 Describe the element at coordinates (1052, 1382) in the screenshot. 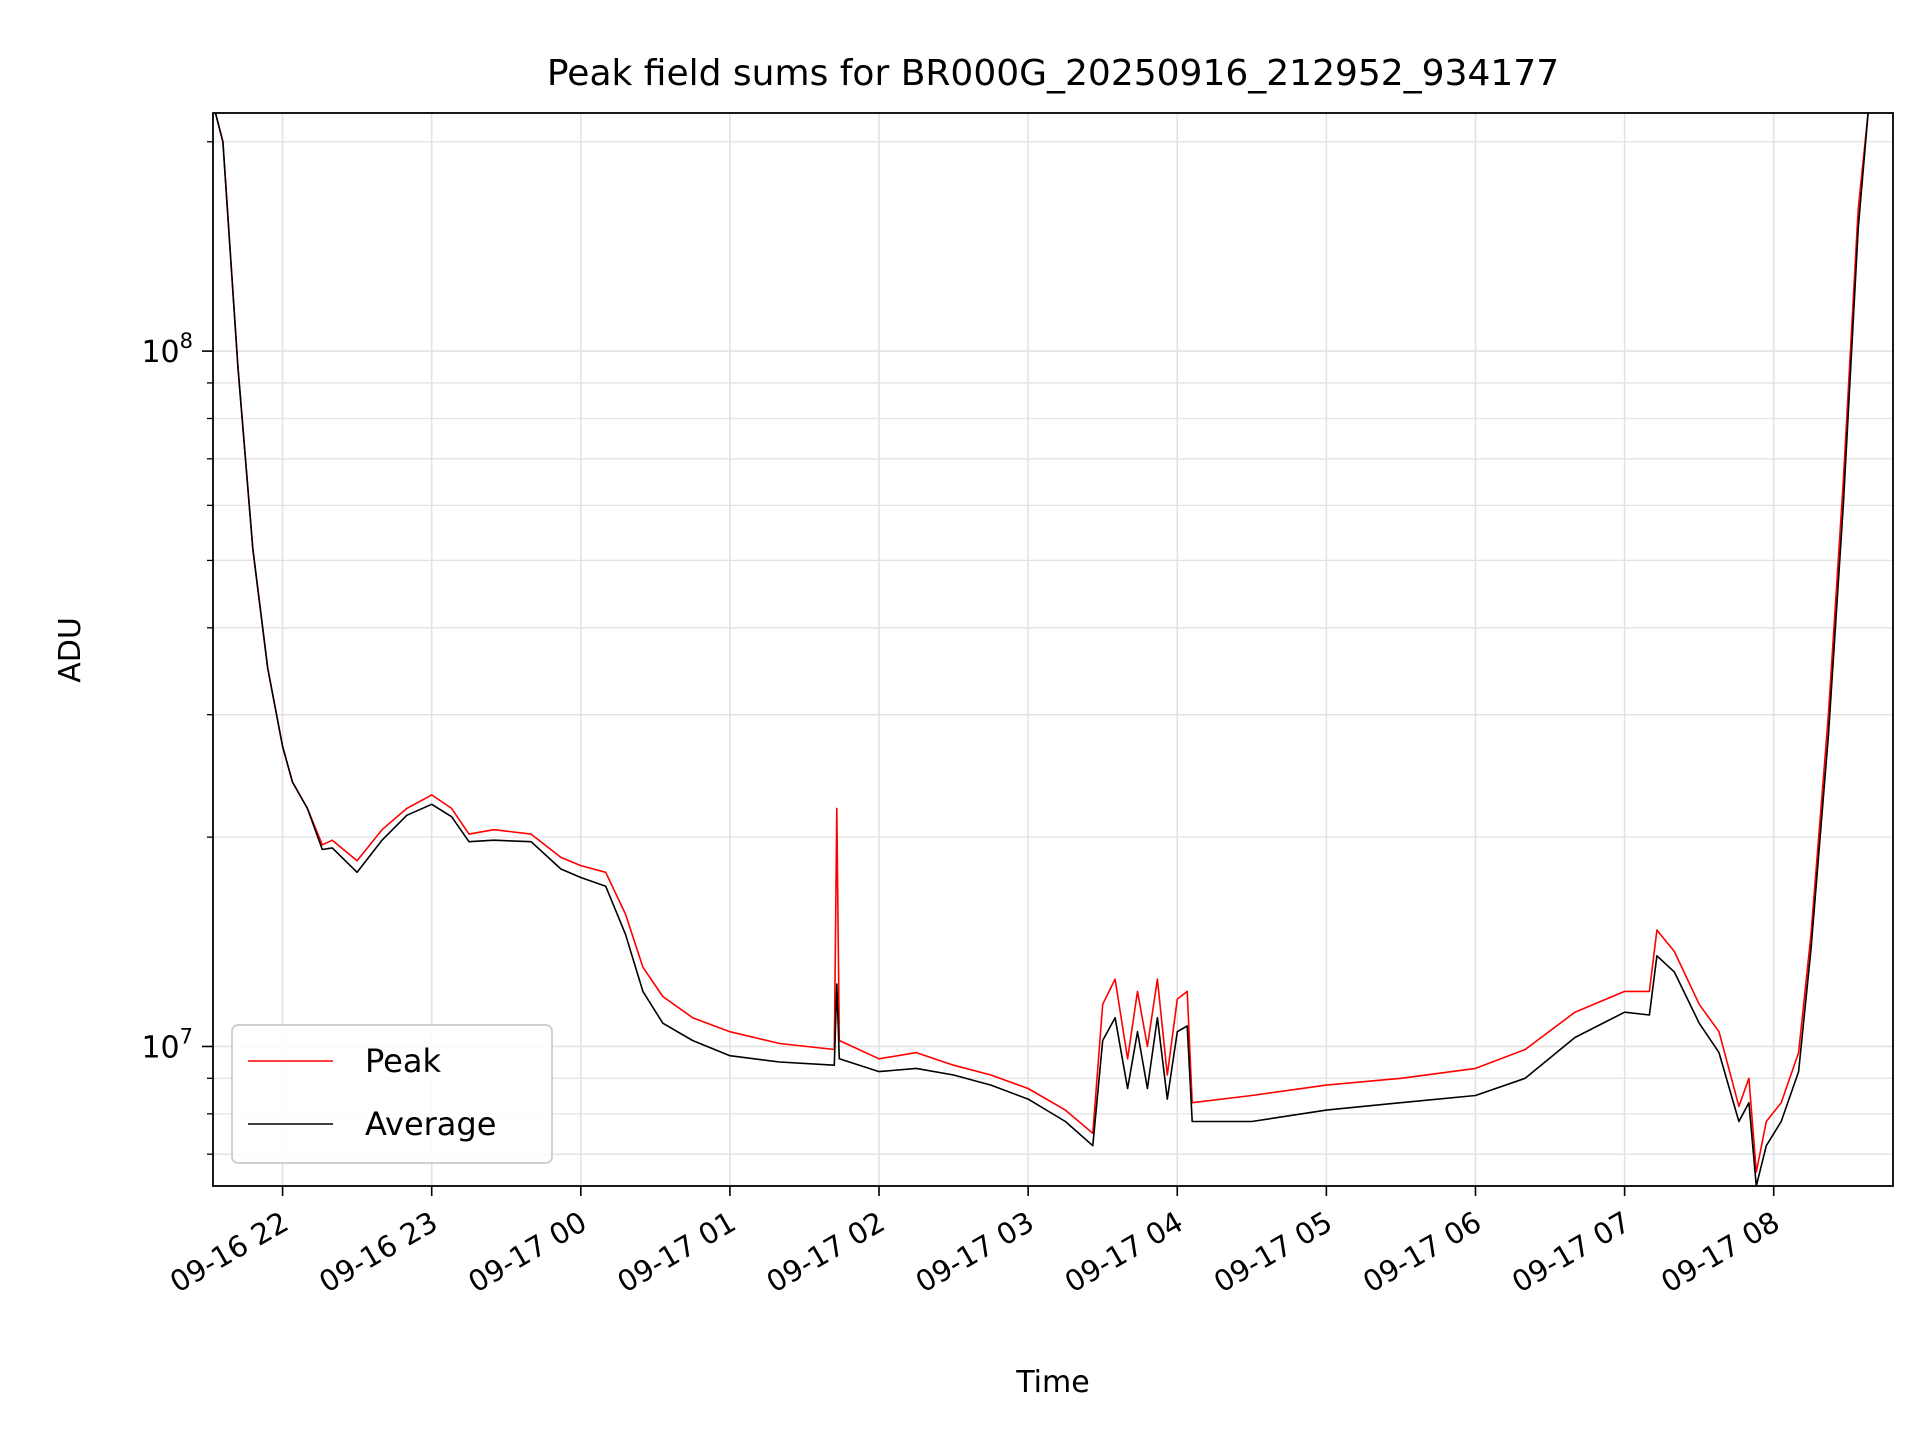

I see `x-axis-label: Time` at that location.